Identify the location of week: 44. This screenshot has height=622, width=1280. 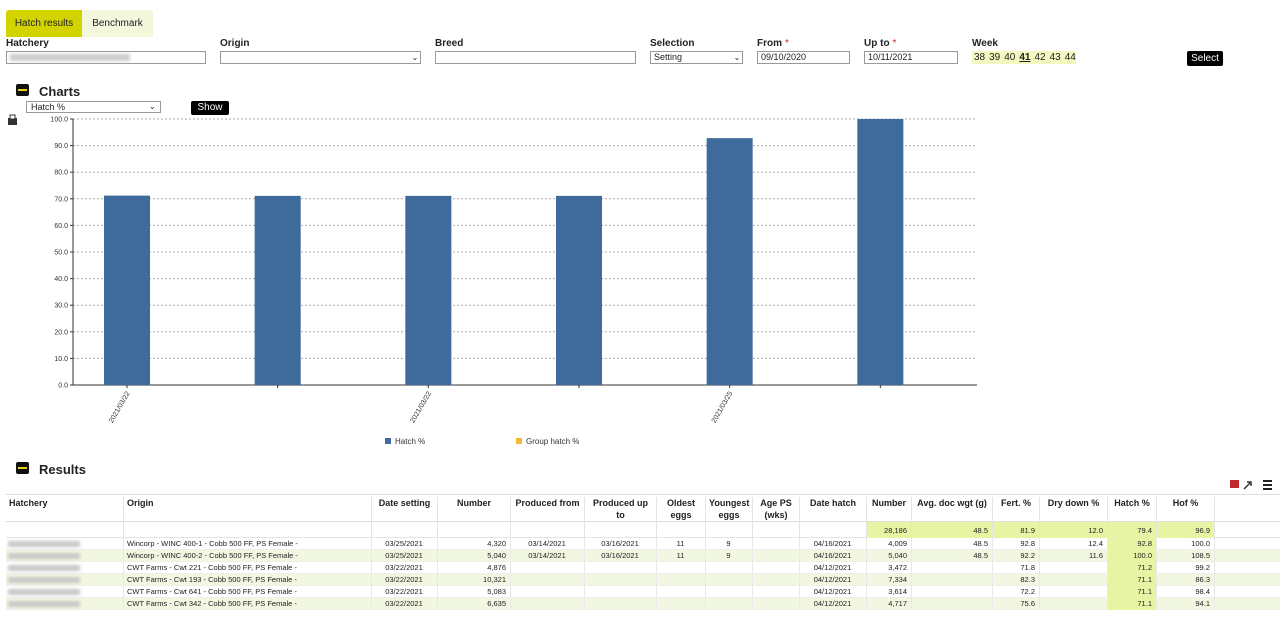
(1070, 57).